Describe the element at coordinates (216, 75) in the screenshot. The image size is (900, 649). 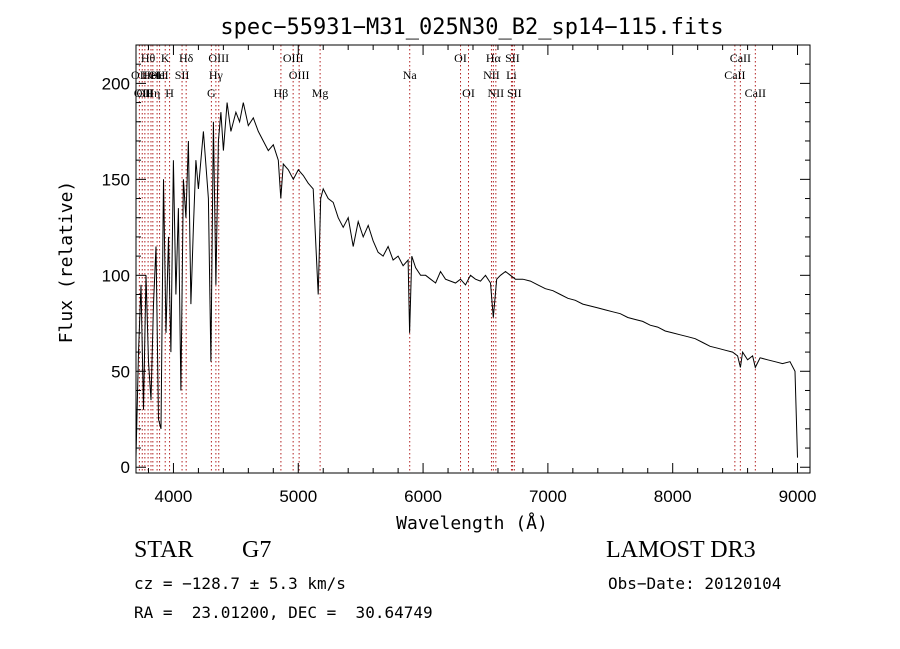
I see `line-label-13: Hγ` at that location.